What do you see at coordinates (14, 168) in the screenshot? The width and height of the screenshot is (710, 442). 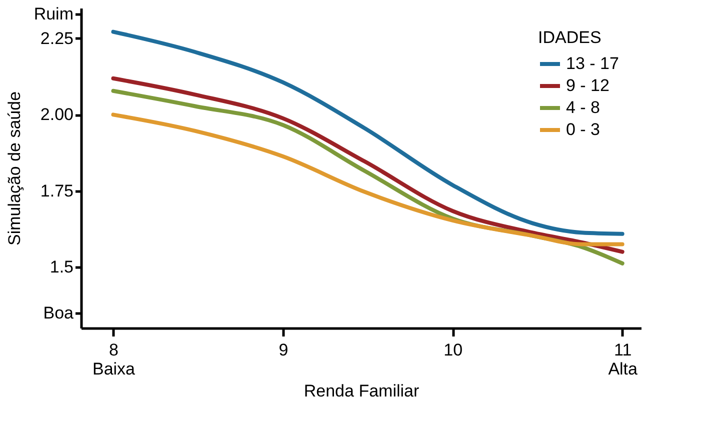 I see `y-axis-title: Simulação de saúde` at bounding box center [14, 168].